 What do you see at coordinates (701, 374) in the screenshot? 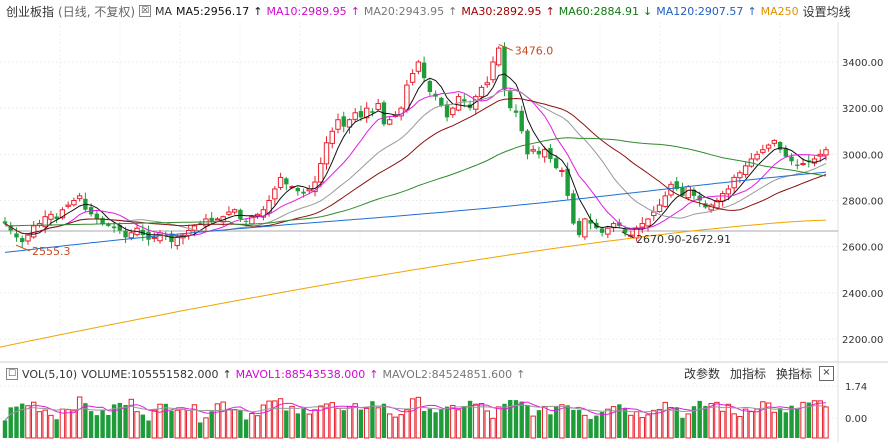
I see `modify-params-button: 改参数` at bounding box center [701, 374].